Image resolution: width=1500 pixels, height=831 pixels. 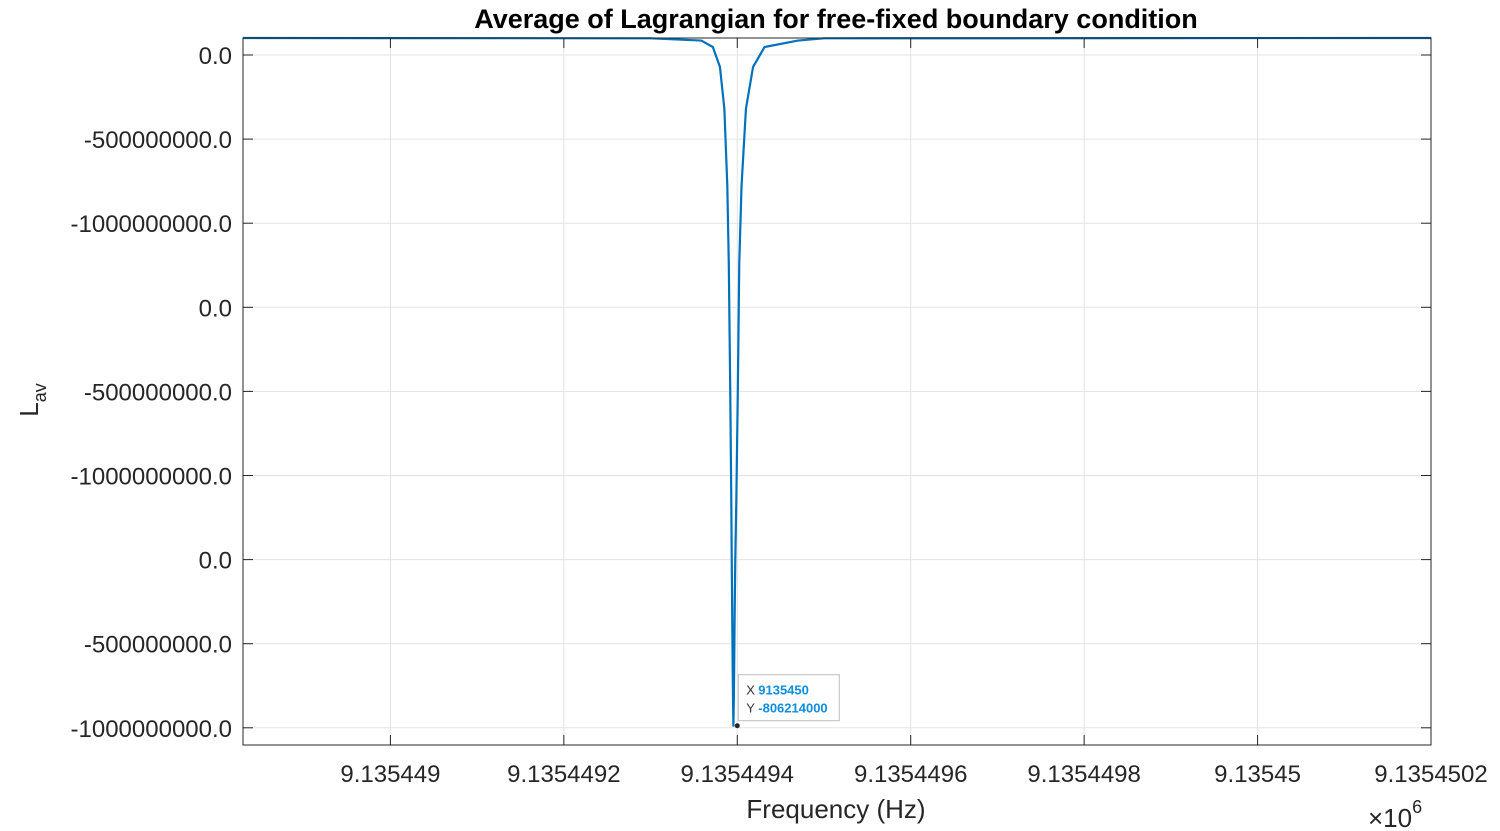 I want to click on x-tick-label: 9.1354498, so click(x=1083, y=774).